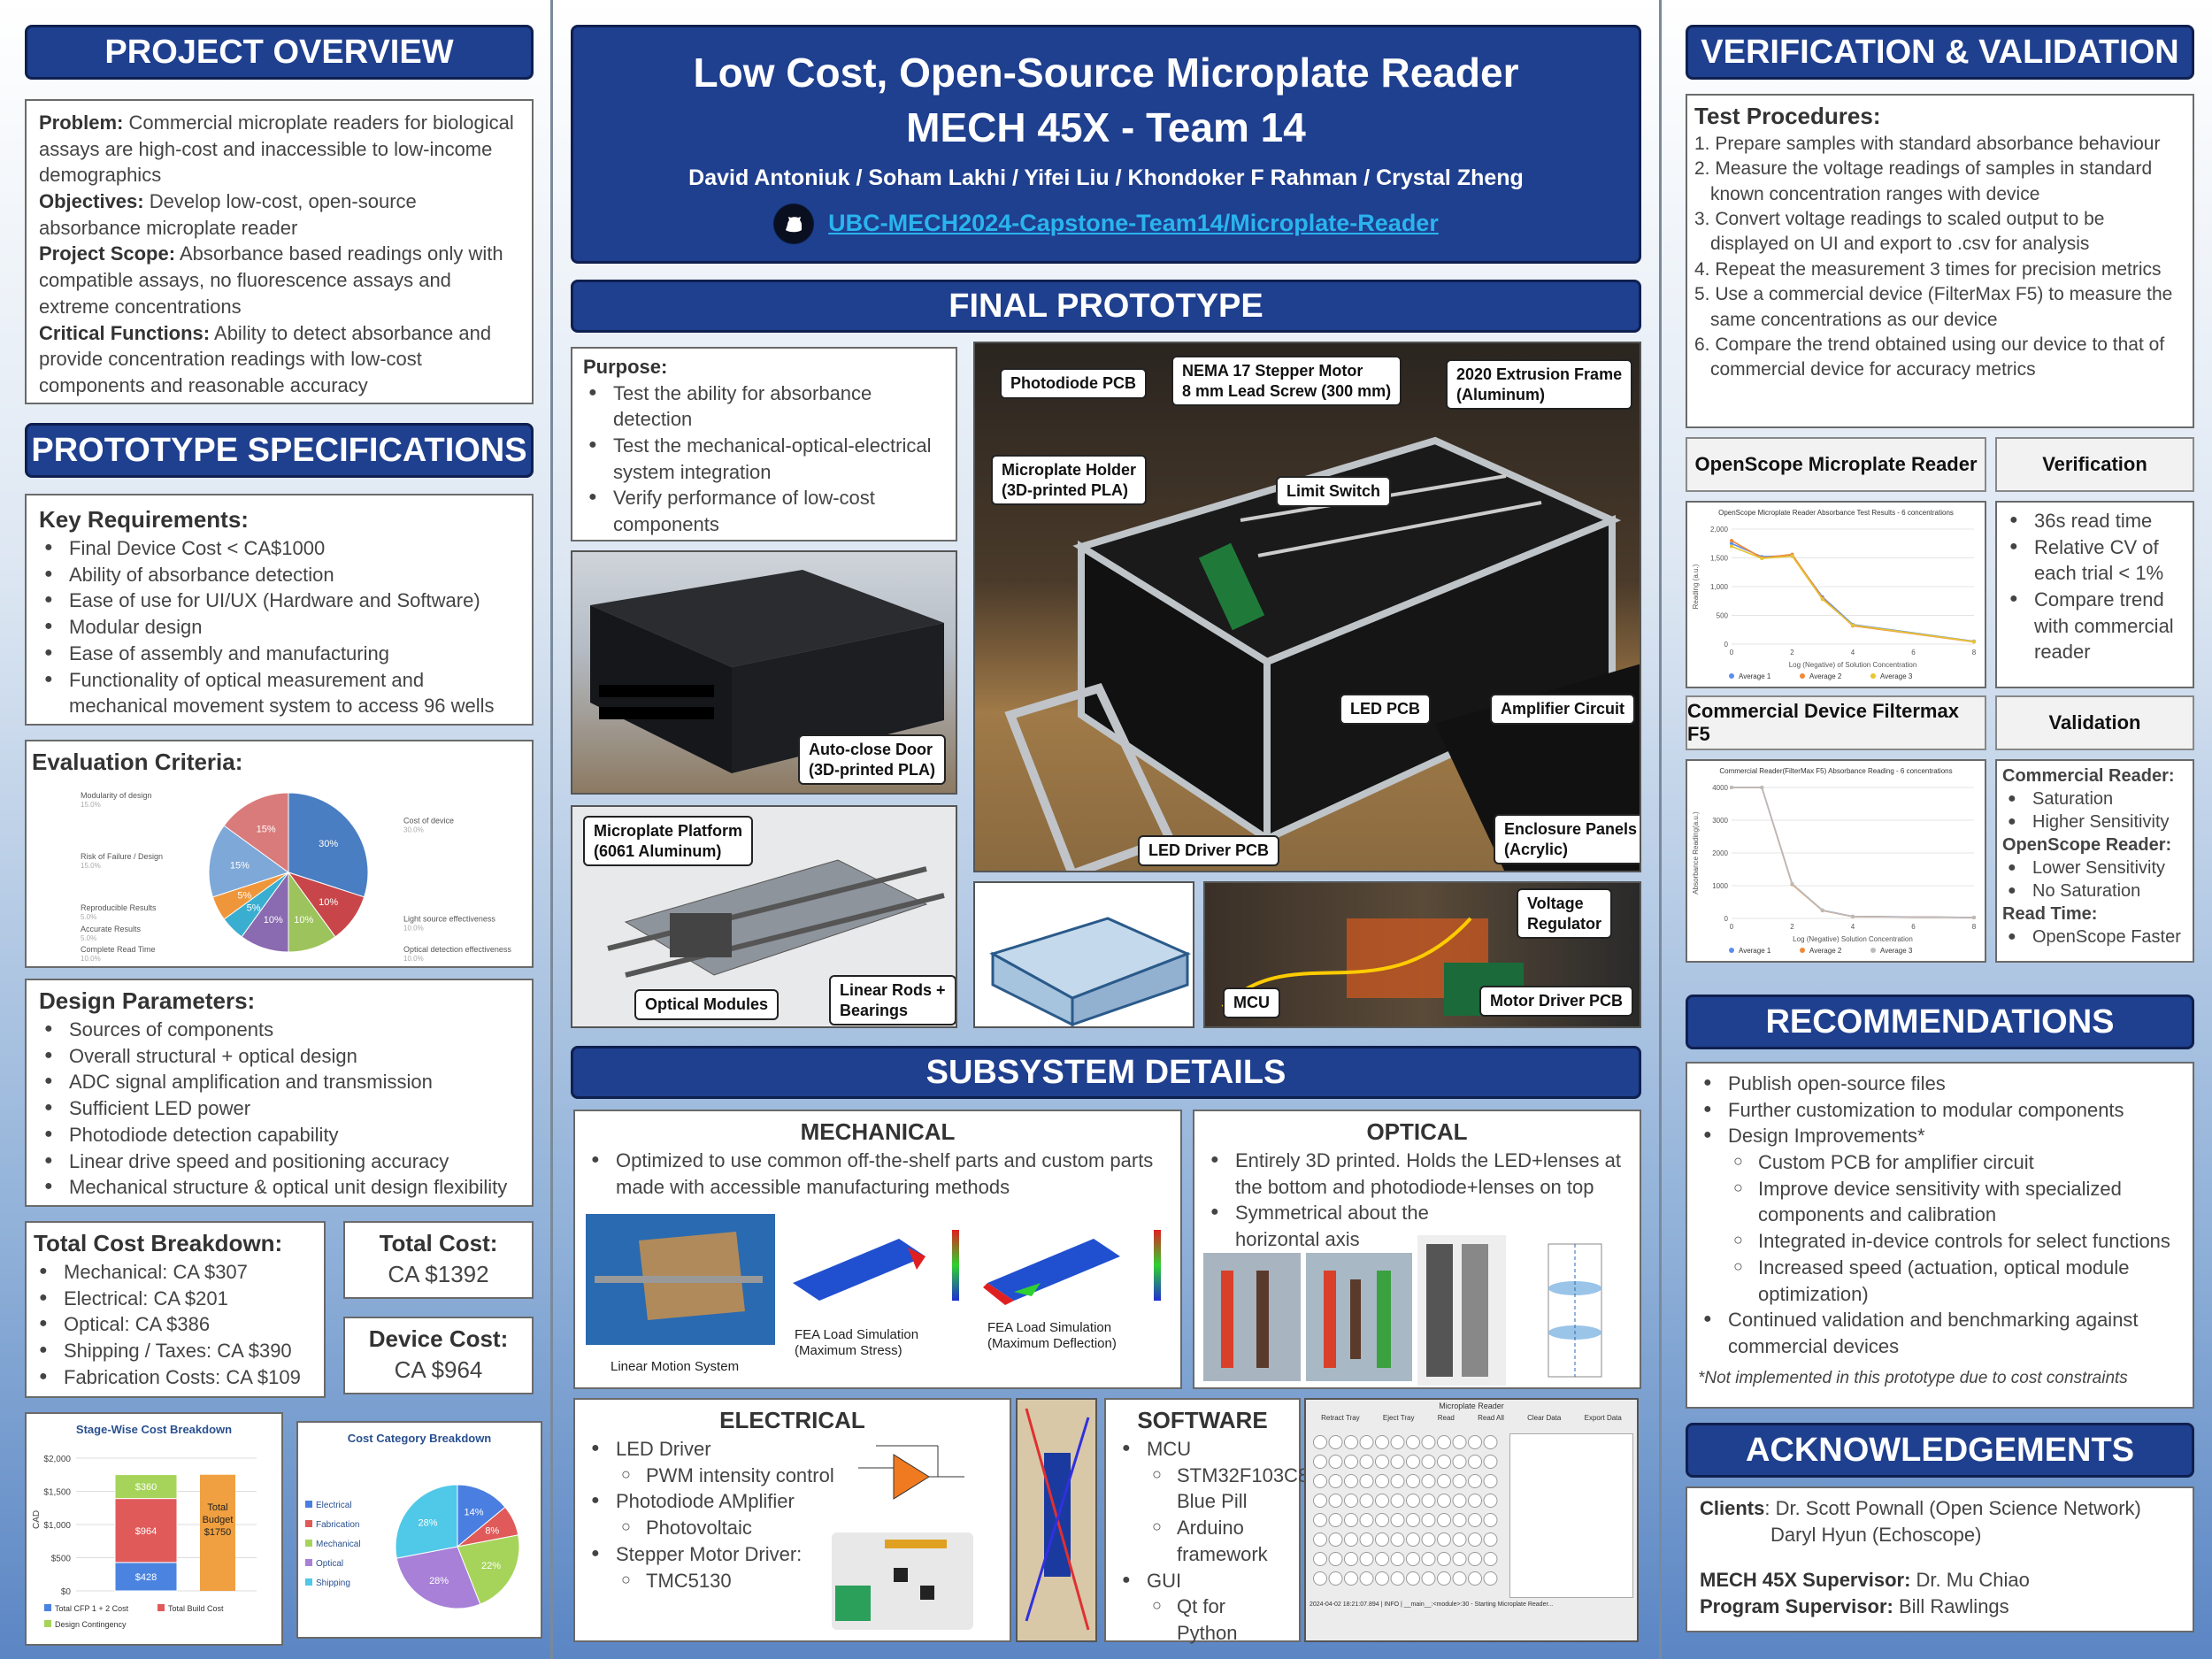  What do you see at coordinates (279, 1057) in the screenshot?
I see `list-item: Overall structural + optical design` at bounding box center [279, 1057].